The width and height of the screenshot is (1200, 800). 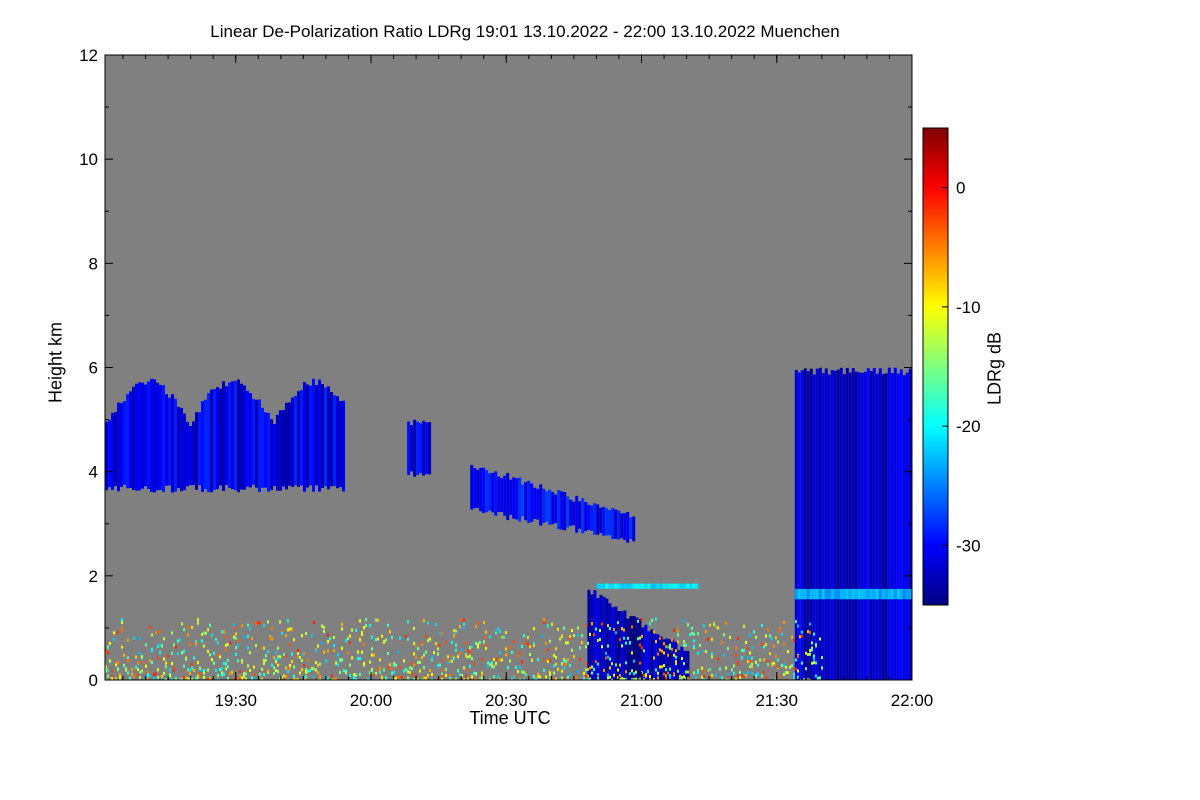 What do you see at coordinates (93, 263) in the screenshot?
I see `y-tick-label: 8` at bounding box center [93, 263].